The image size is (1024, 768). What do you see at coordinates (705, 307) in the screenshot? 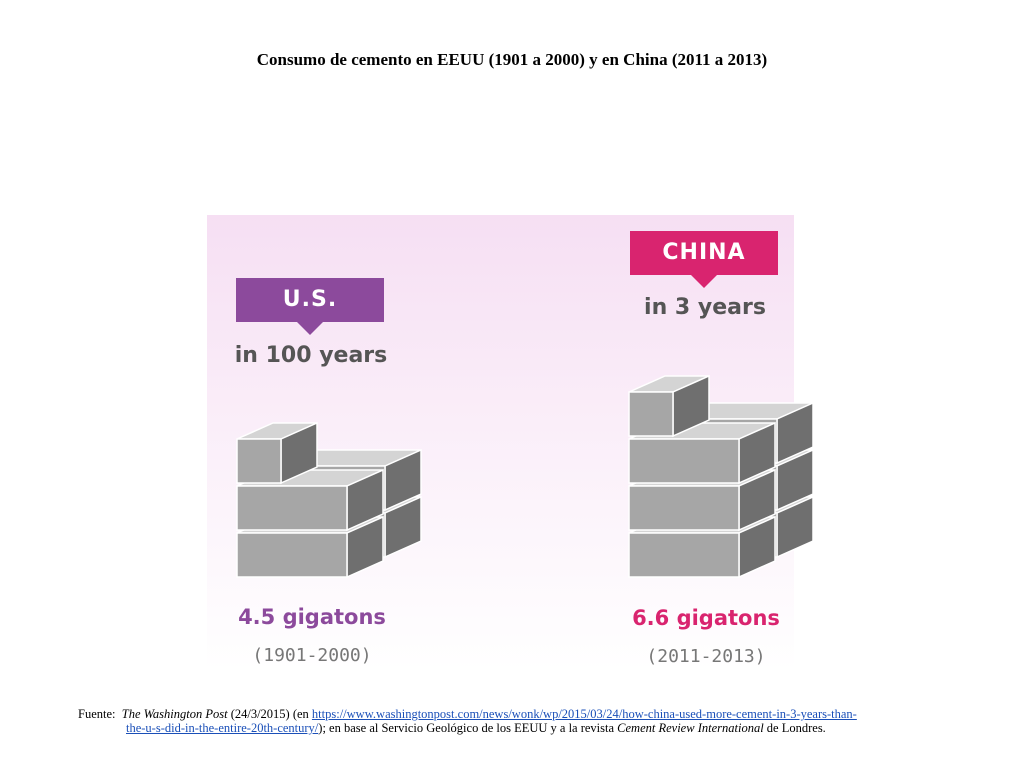
I see `period-label-china: in 3 years` at bounding box center [705, 307].